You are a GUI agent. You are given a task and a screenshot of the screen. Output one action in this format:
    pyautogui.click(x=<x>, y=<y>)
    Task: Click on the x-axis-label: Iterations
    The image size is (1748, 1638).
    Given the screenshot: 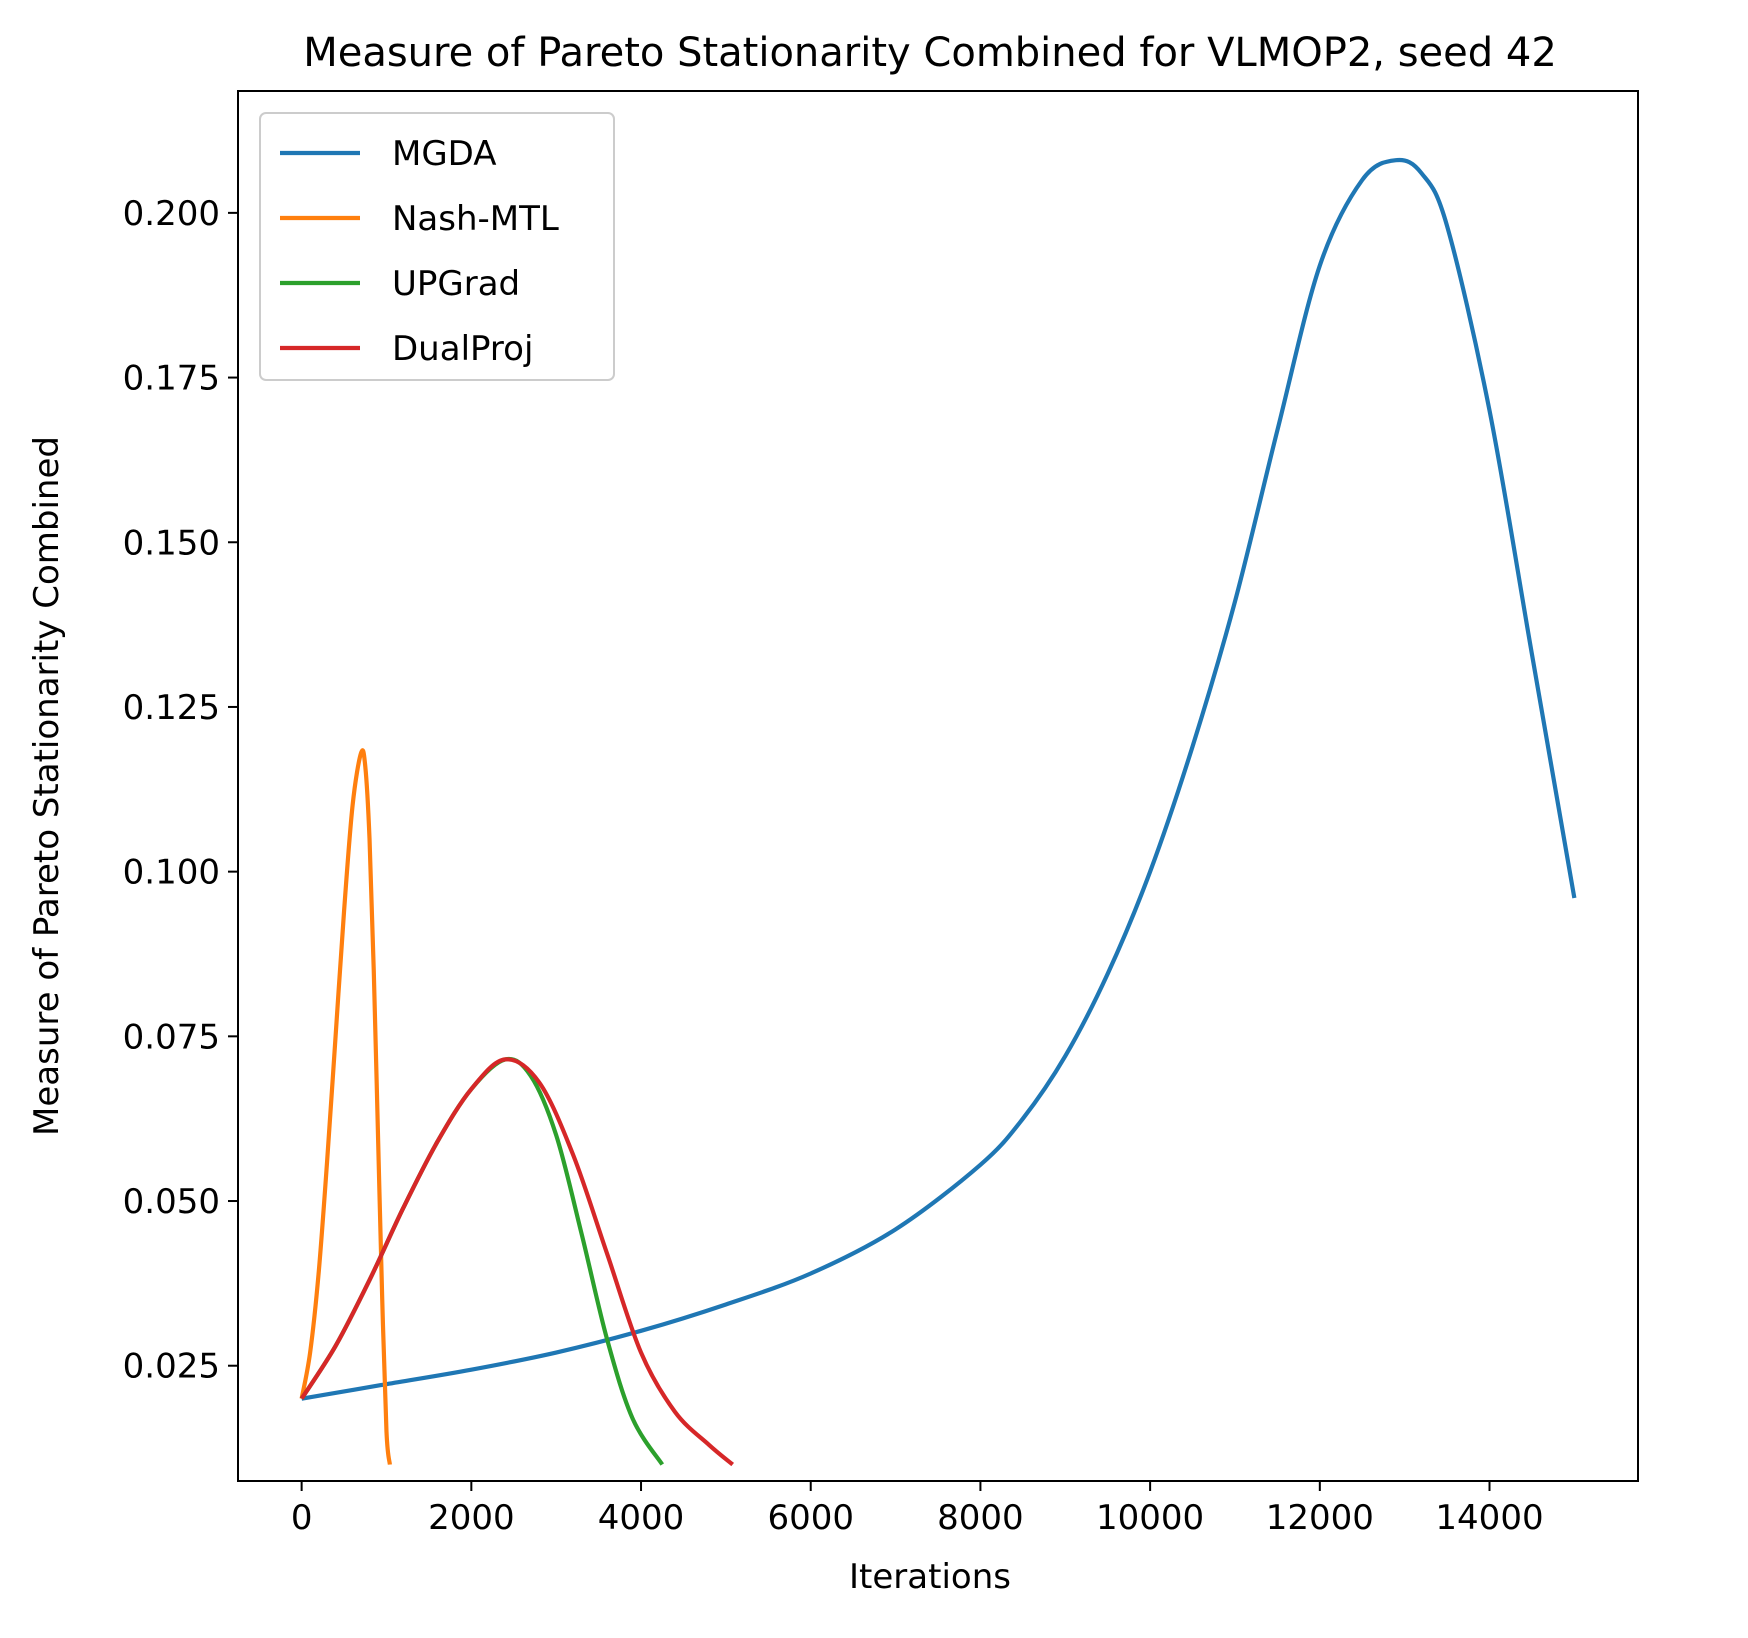 What is the action you would take?
    pyautogui.click(x=930, y=1577)
    